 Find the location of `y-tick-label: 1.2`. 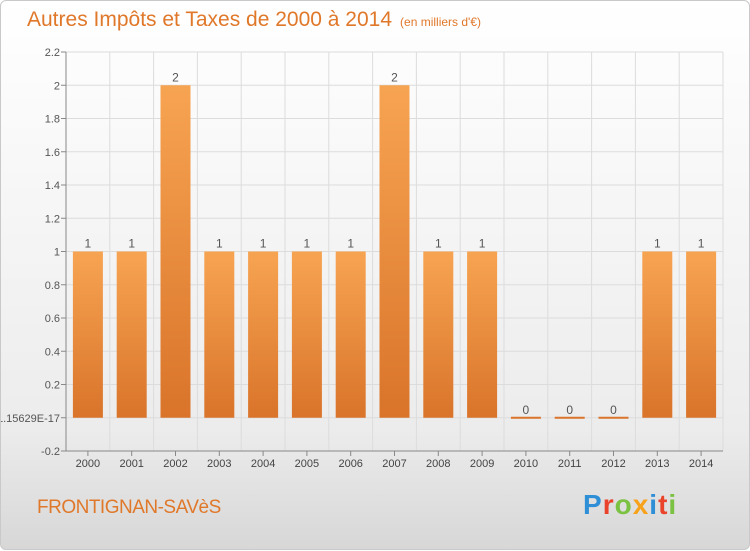

y-tick-label: 1.2 is located at coordinates (52, 219).